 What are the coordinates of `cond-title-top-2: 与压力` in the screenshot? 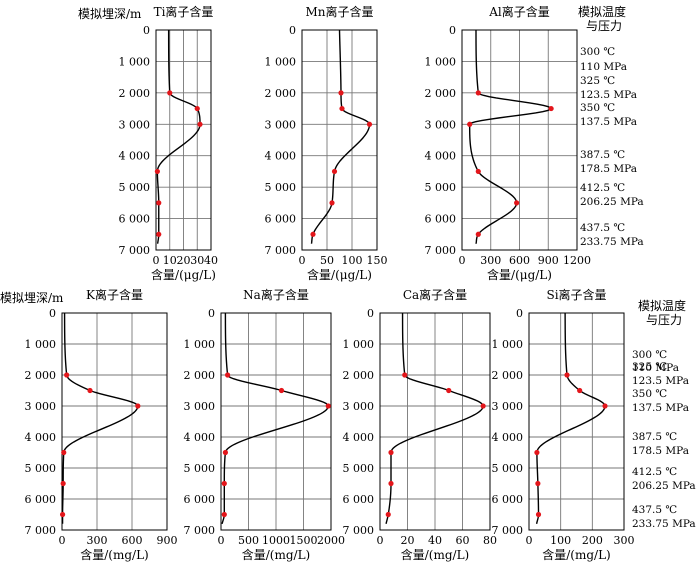 It's located at (604, 26).